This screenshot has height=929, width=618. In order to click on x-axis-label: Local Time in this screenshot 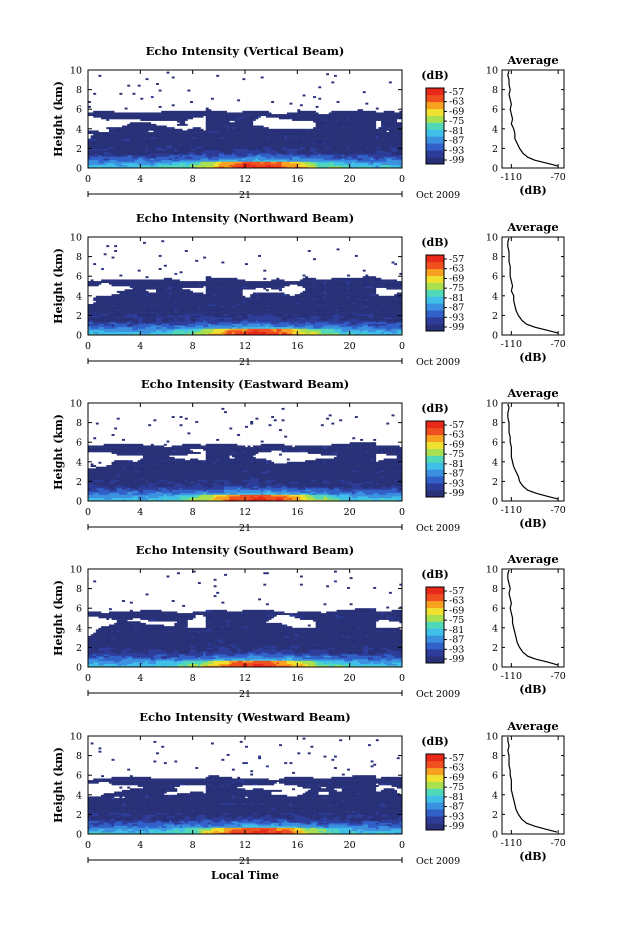, I will do `click(245, 875)`.